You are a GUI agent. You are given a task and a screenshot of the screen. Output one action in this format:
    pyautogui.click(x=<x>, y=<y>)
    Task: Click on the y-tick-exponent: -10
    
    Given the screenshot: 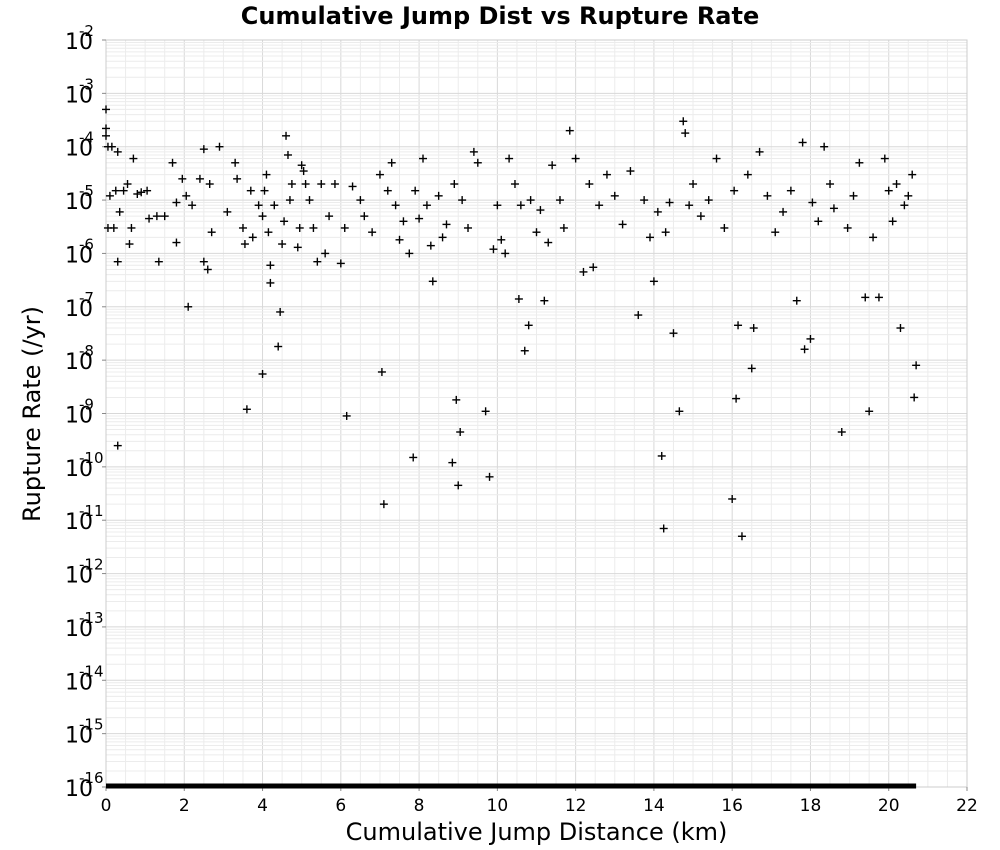 What is the action you would take?
    pyautogui.click(x=91, y=458)
    